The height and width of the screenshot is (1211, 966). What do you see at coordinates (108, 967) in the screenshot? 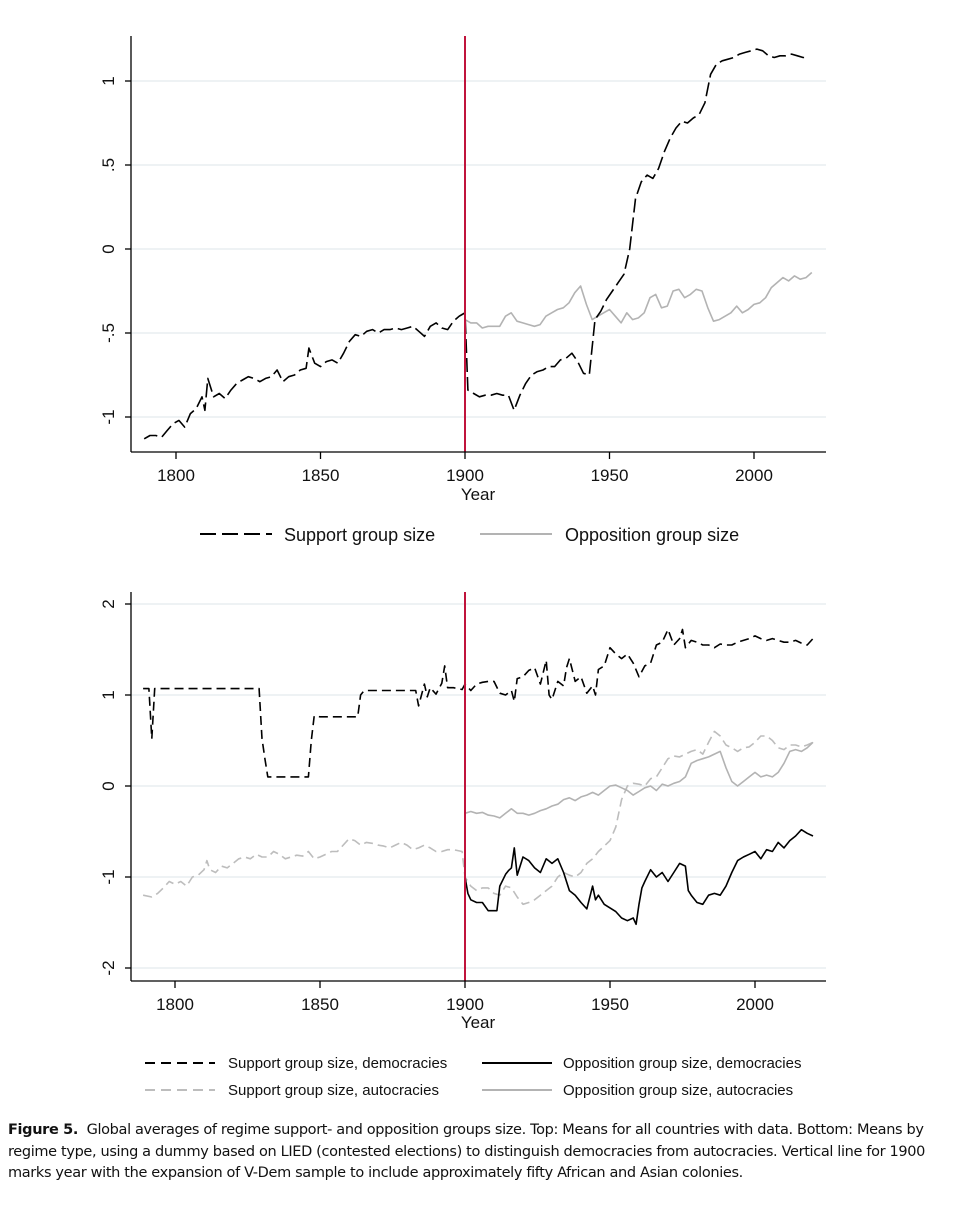
I see `bot-y-tick-label: -2` at bounding box center [108, 967].